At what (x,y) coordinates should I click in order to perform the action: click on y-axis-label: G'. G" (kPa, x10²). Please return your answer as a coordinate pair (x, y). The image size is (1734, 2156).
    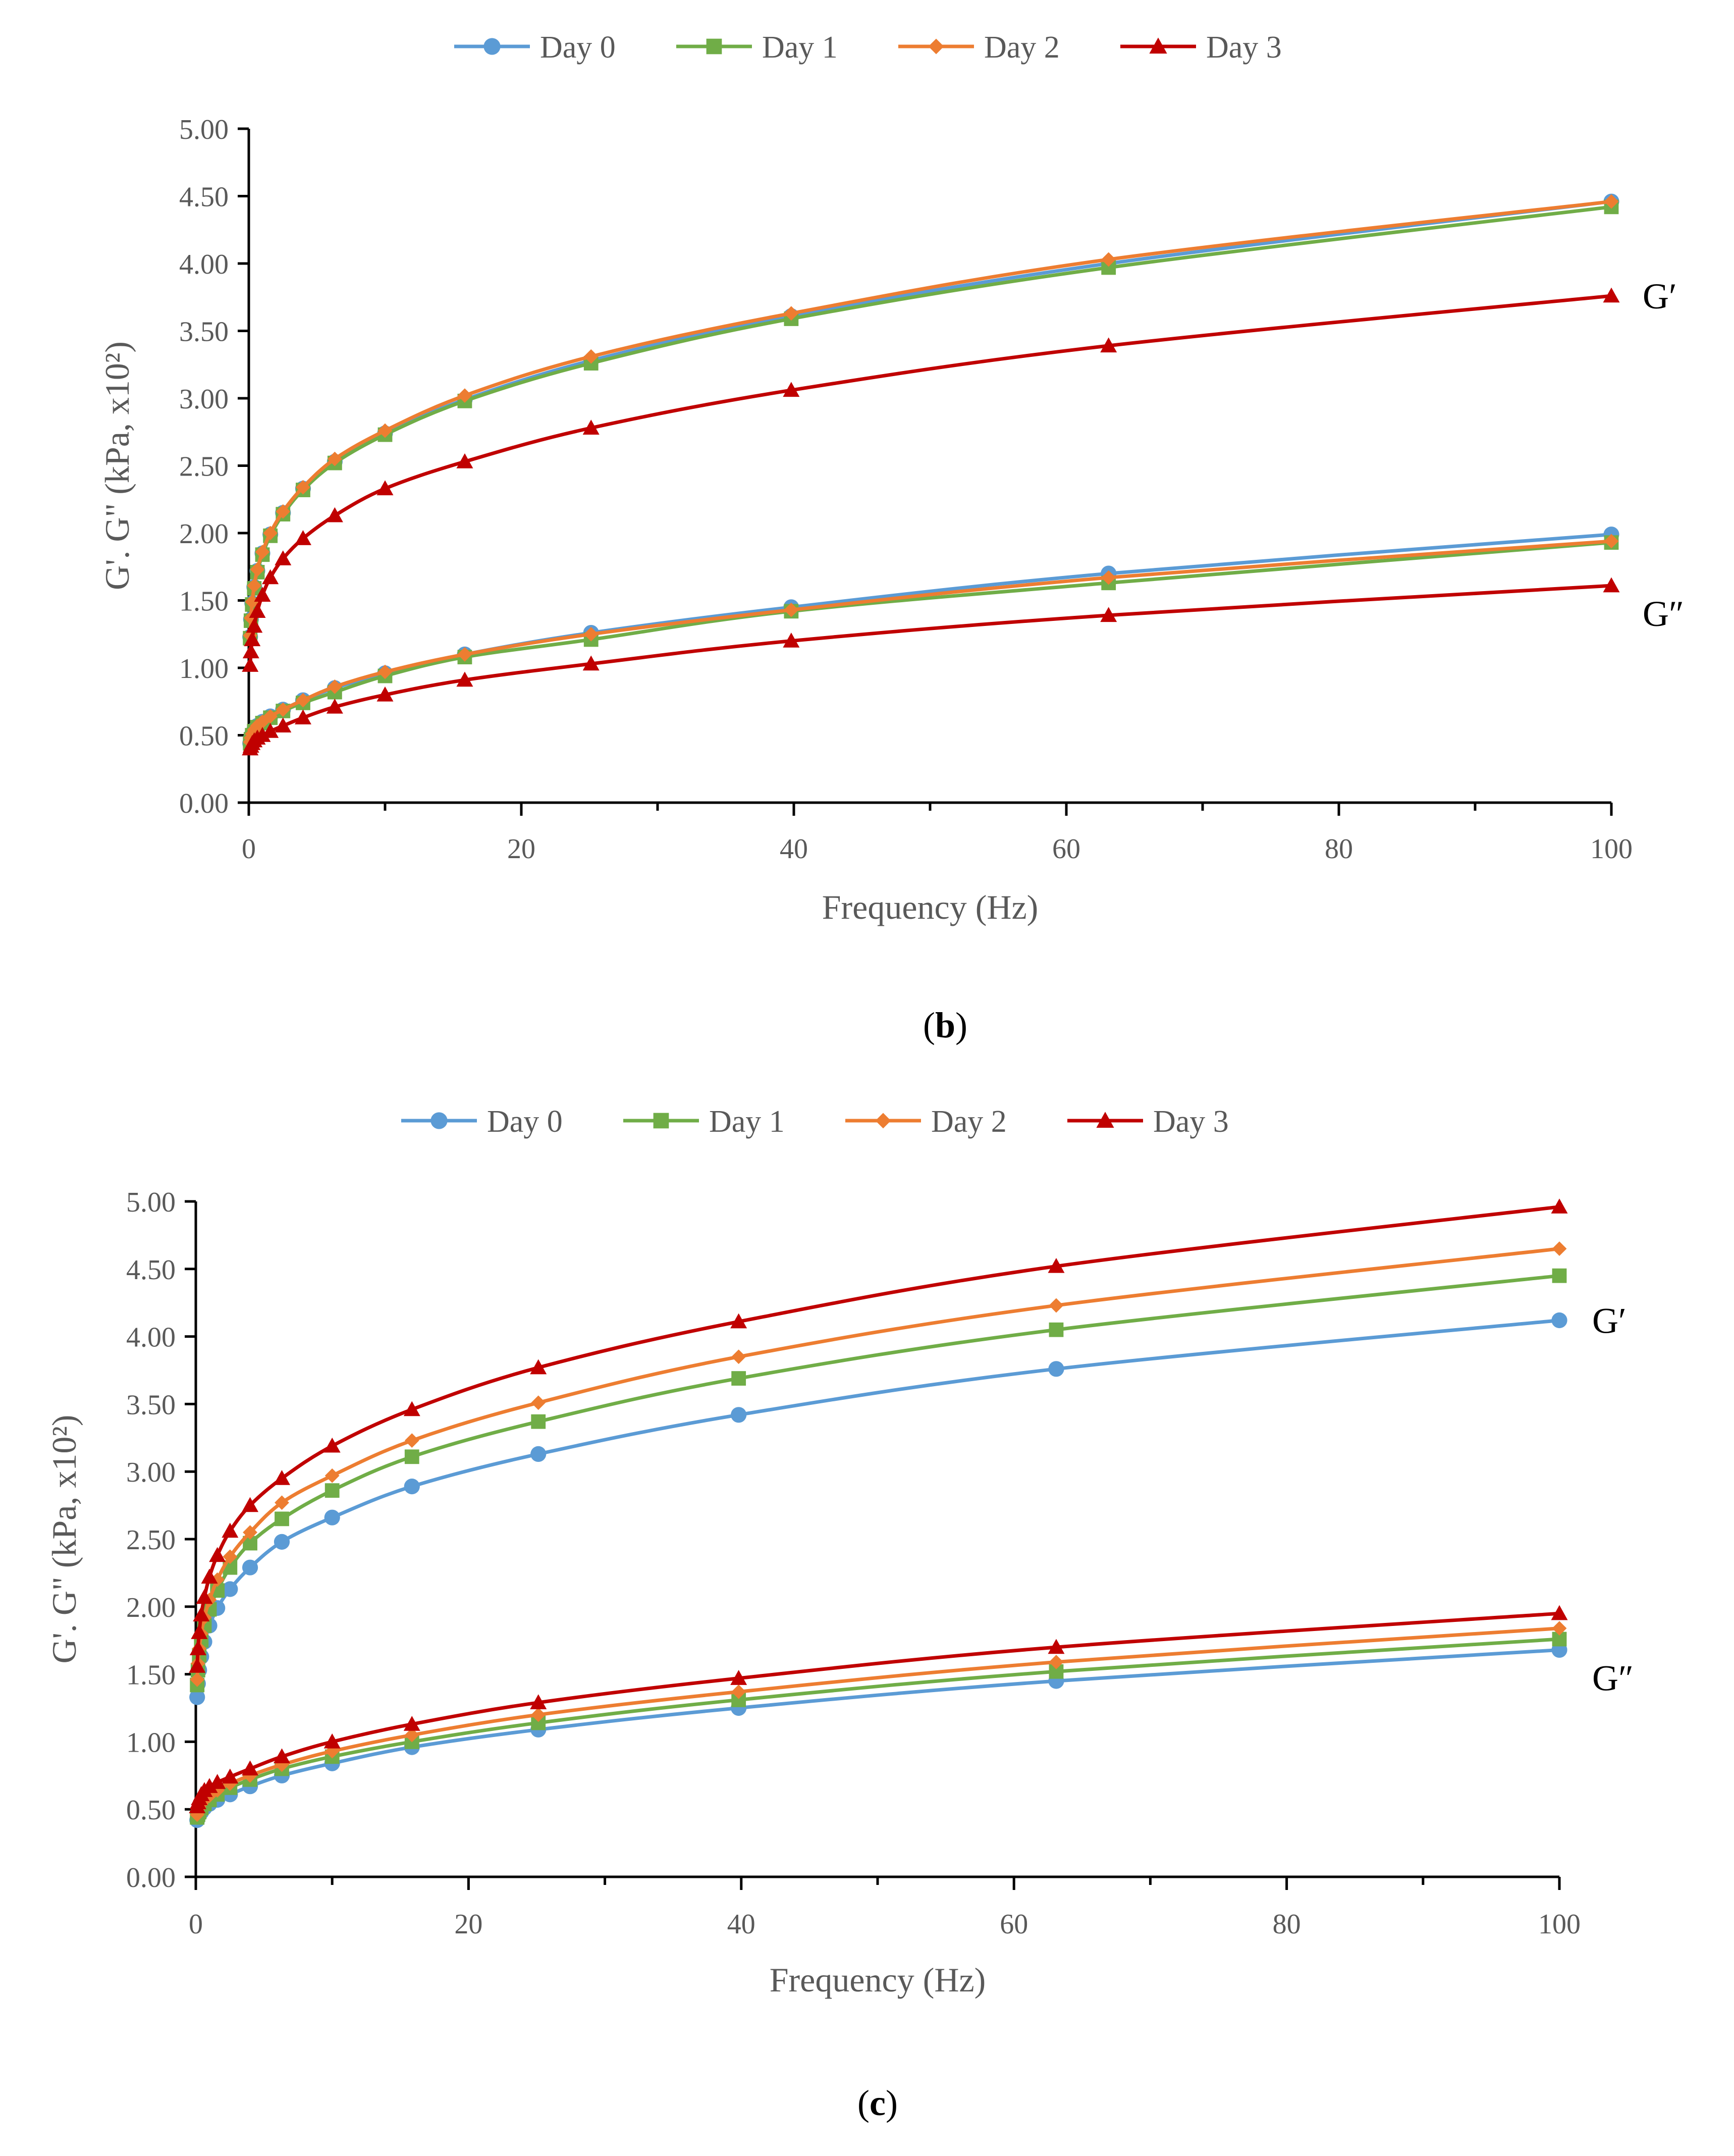
    Looking at the image, I should click on (64, 1539).